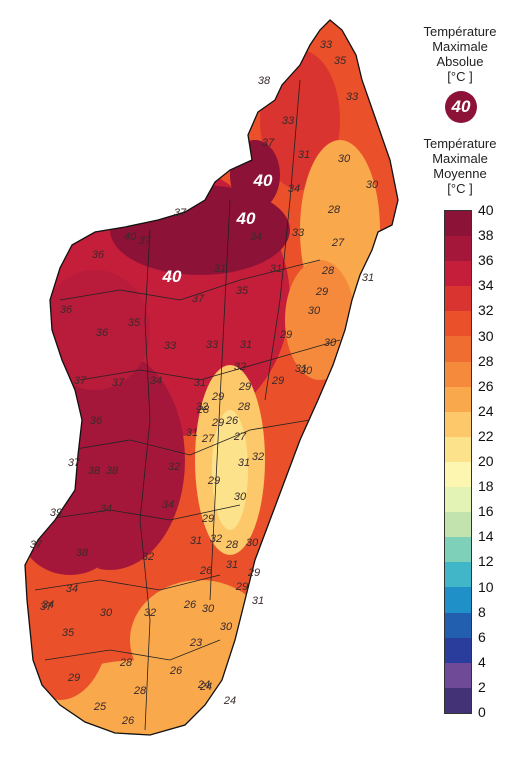  Describe the element at coordinates (486, 461) in the screenshot. I see `colorbar-tick-label: 20` at that location.